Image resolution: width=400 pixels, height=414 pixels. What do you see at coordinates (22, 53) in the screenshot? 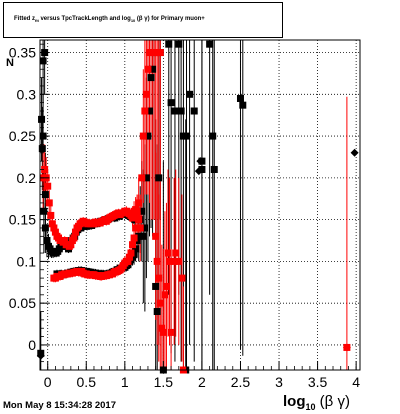
I see `y-tick-label: 0.35` at bounding box center [22, 53].